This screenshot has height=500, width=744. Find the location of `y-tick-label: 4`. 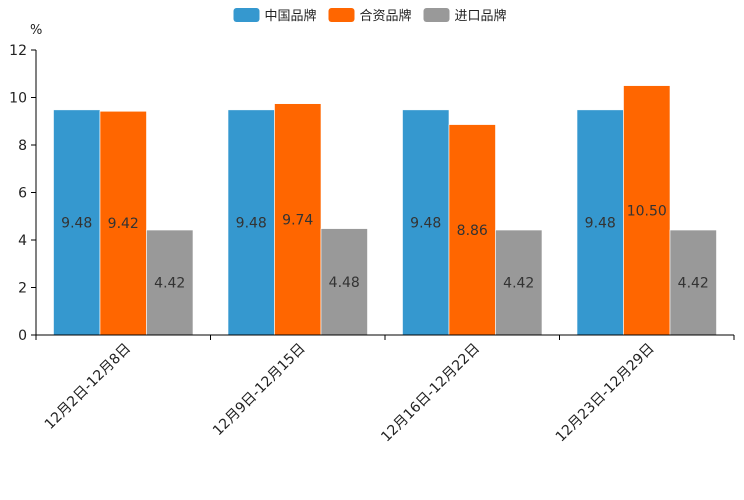

y-tick-label: 4 is located at coordinates (22, 241).